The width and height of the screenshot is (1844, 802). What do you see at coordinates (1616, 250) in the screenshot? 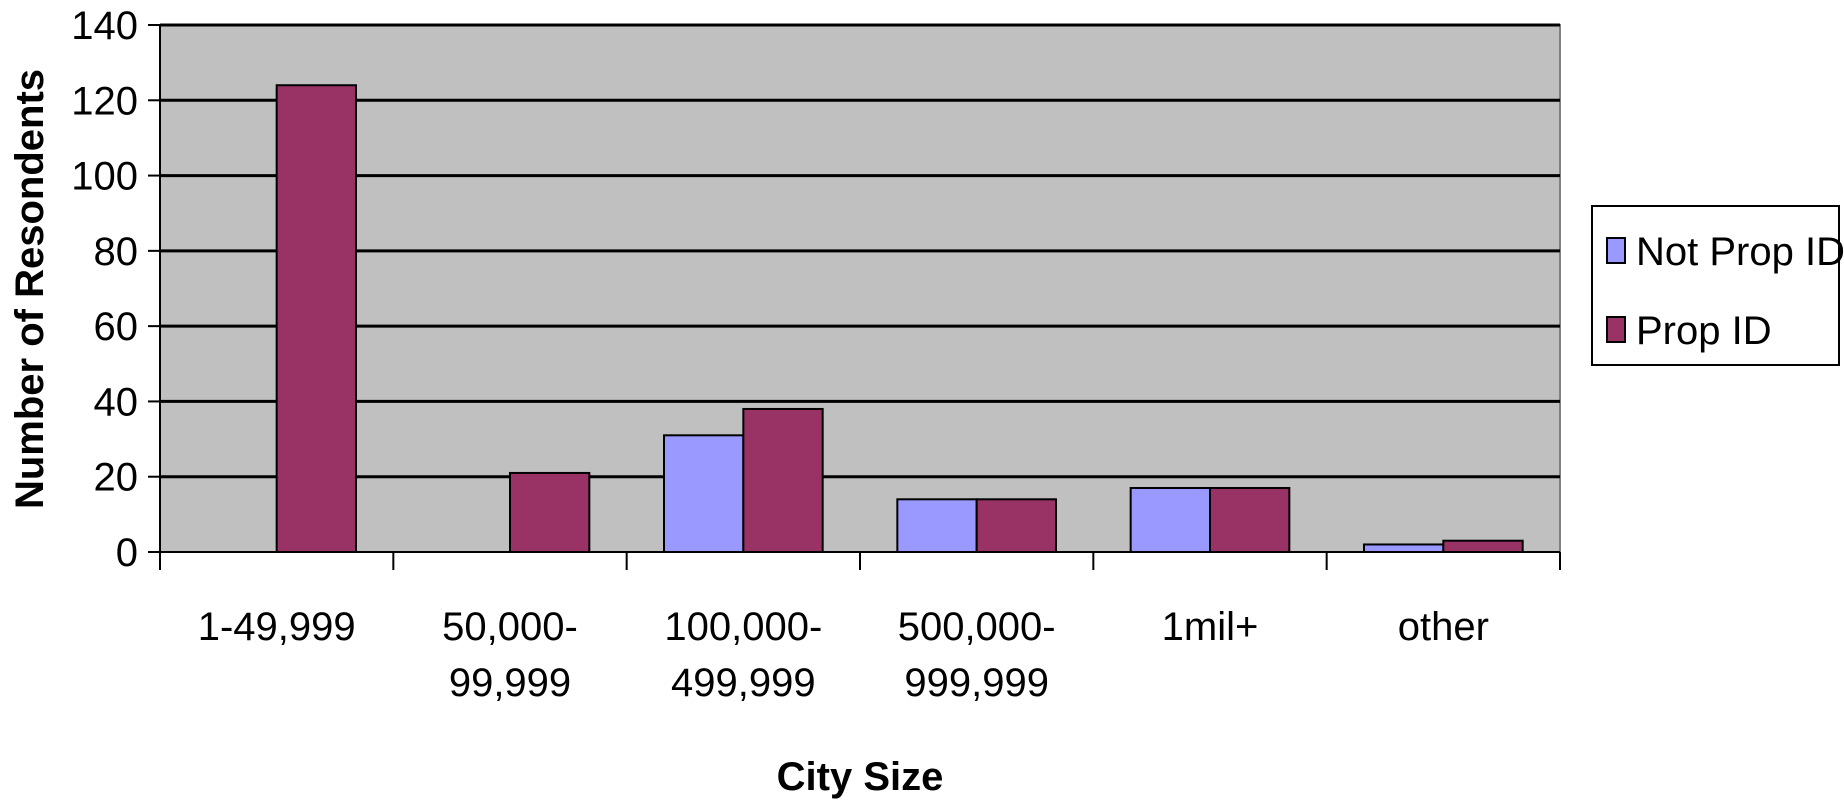
I see `legend-swatch-not-prop-id` at bounding box center [1616, 250].